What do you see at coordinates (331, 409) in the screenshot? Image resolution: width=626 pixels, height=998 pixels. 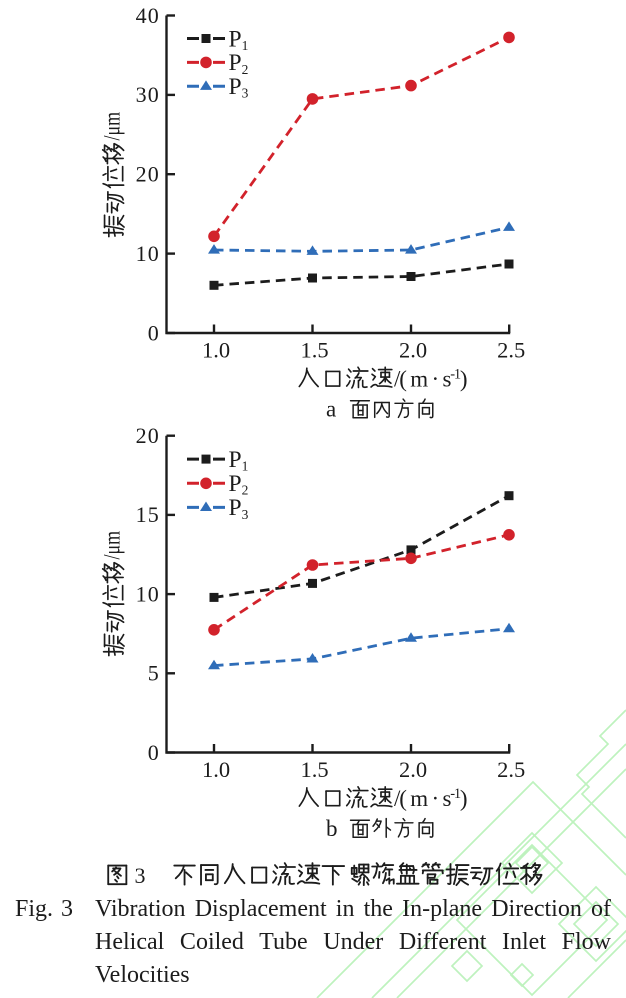 I see `svg-text: a` at bounding box center [331, 409].